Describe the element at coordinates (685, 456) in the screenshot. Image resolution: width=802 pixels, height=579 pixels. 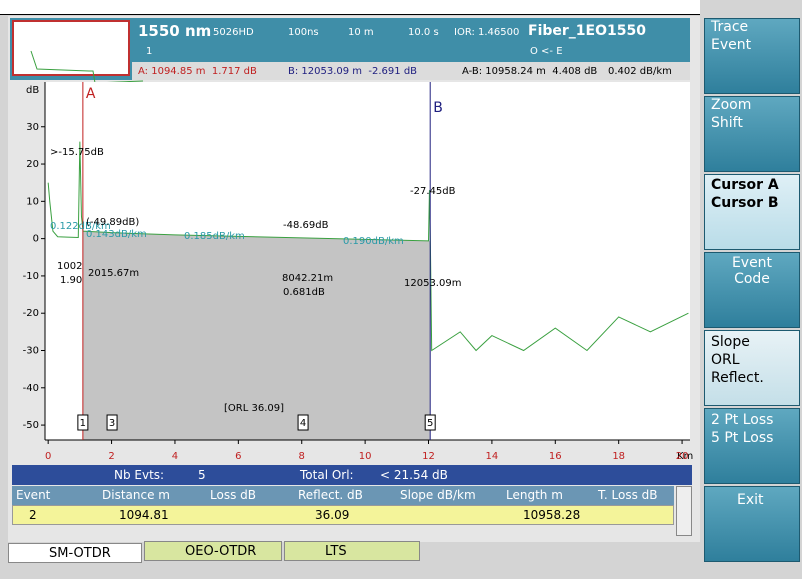
I see `x-unit: Km` at that location.